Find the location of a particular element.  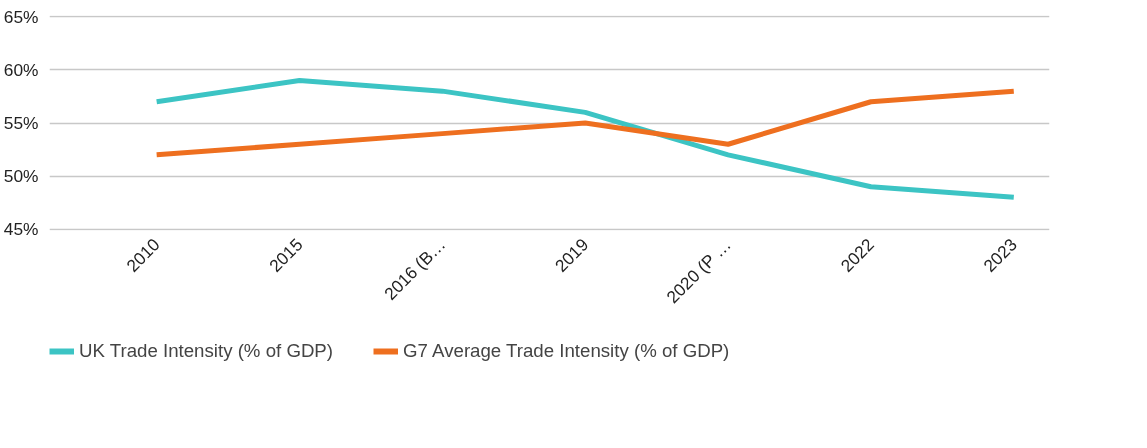

y-tick-label: 55% is located at coordinates (21, 123).